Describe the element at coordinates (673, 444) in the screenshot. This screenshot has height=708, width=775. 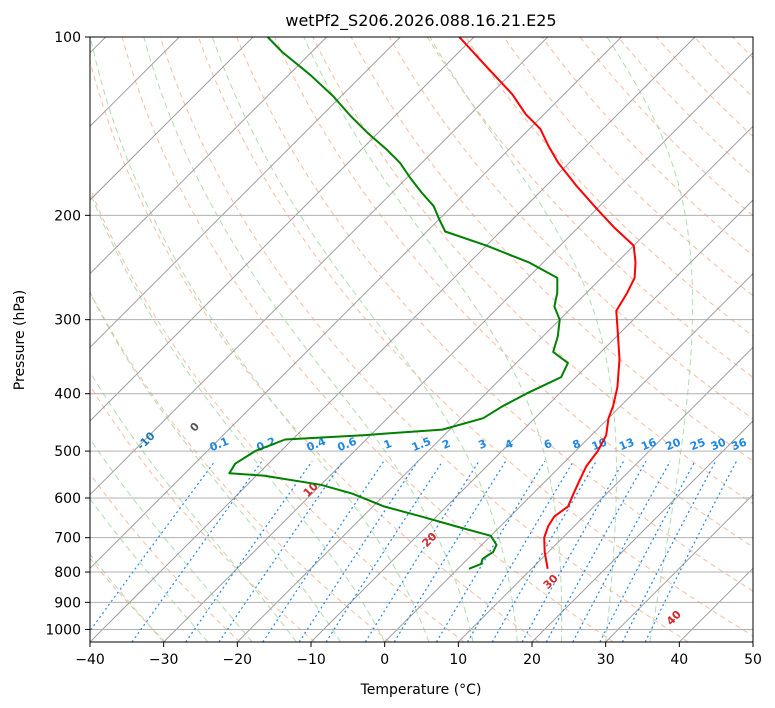
I see `mixing-ratio-label: 20` at that location.